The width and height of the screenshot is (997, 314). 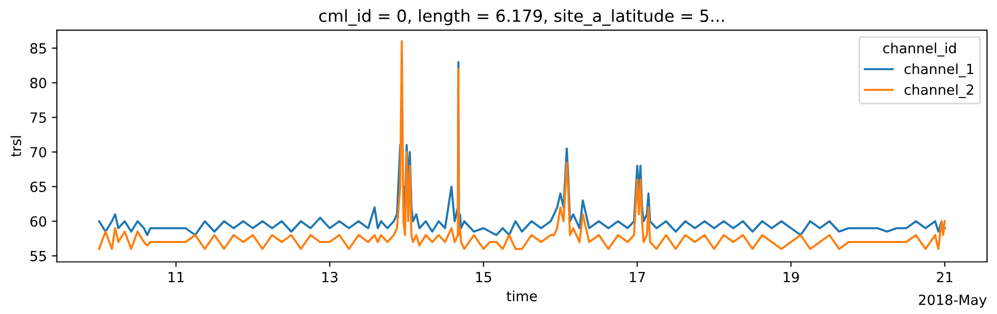 What do you see at coordinates (521, 296) in the screenshot?
I see `x-axis-title: time` at bounding box center [521, 296].